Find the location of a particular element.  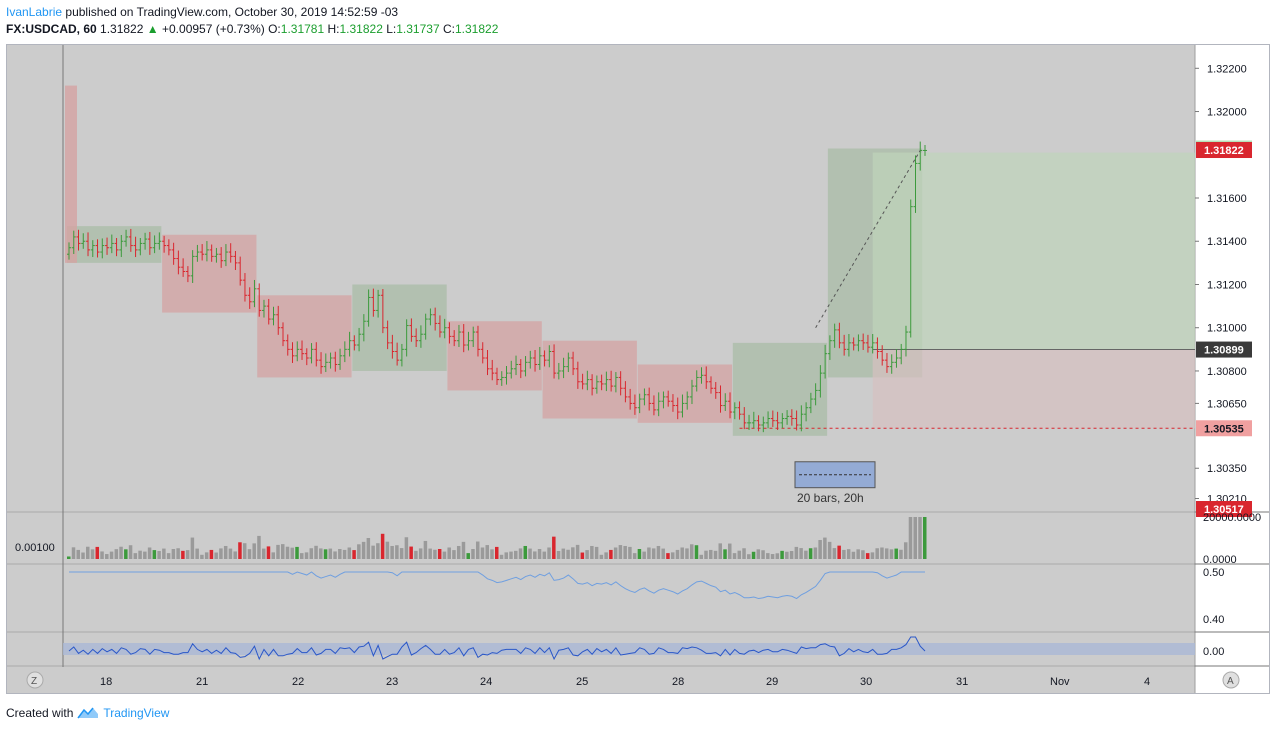

time-tick-label: 29 is located at coordinates (772, 682).